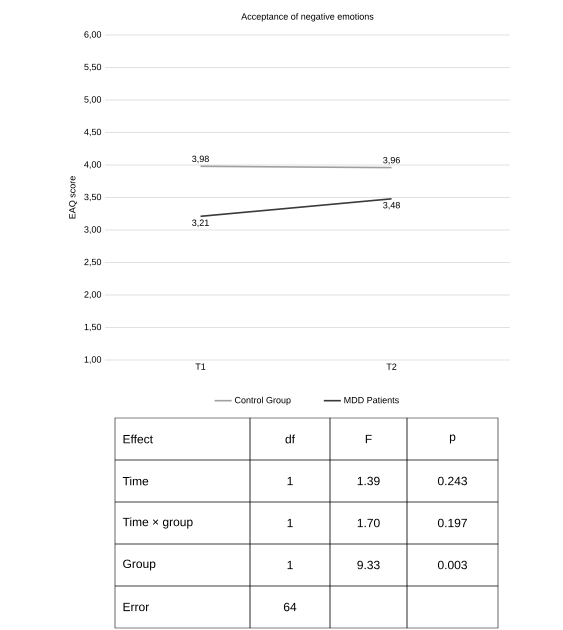  What do you see at coordinates (135, 481) in the screenshot?
I see `text: Time` at bounding box center [135, 481].